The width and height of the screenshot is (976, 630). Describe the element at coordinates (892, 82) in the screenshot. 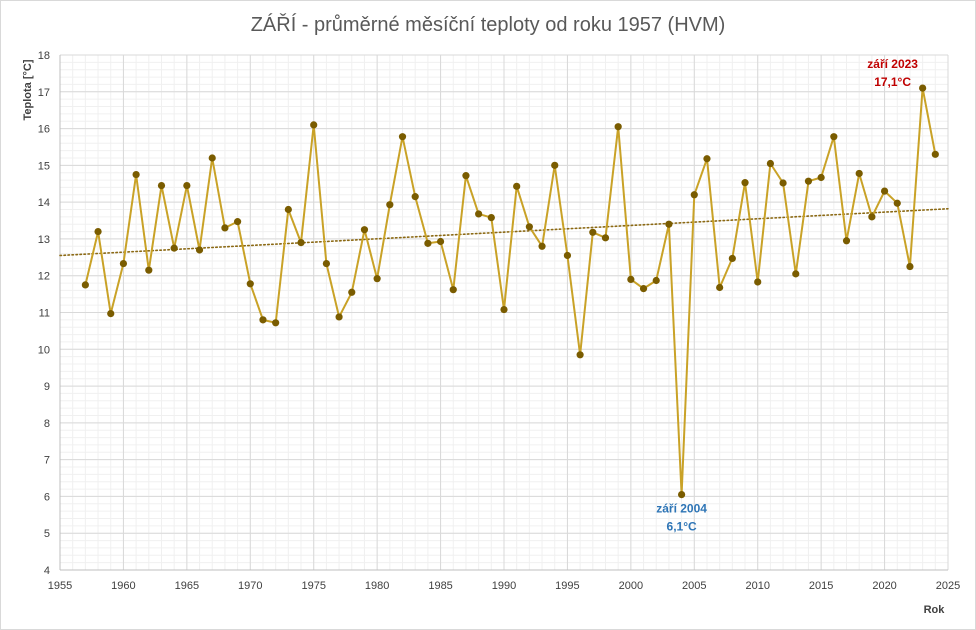

I see `annotation-value: 17,1°C` at that location.